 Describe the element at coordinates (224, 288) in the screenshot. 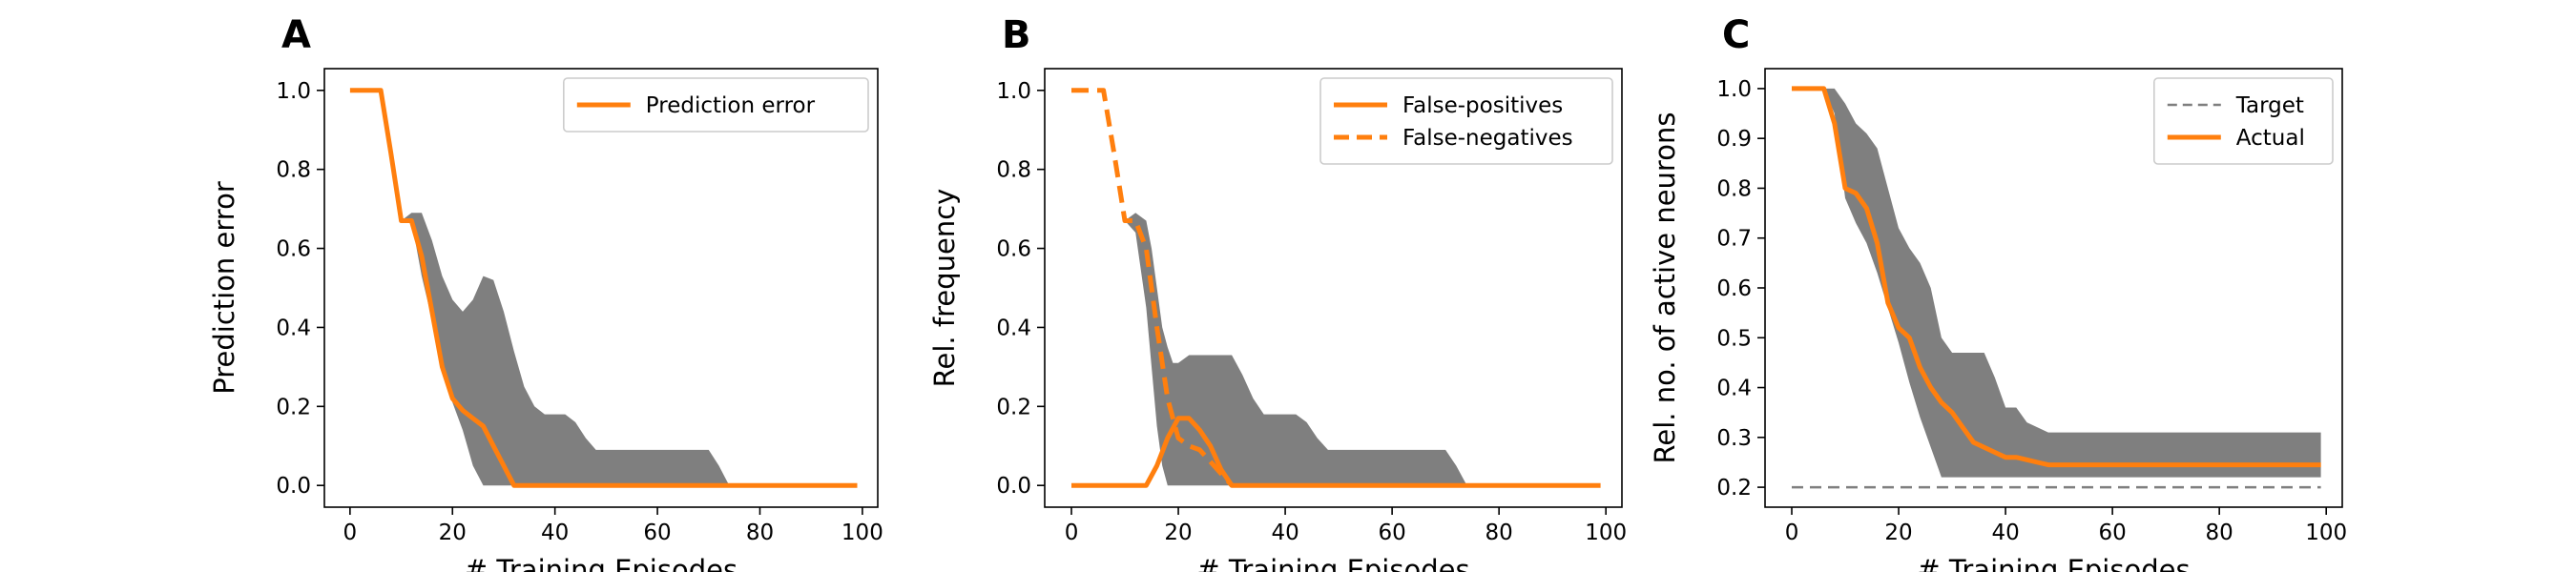

I see `y-axis-label: Prediction error` at that location.